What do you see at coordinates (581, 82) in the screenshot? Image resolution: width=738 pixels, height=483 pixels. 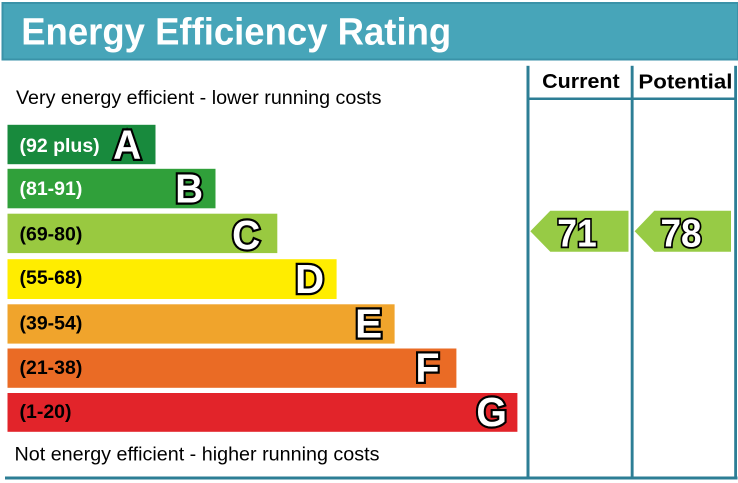 I see `svg-text: Current` at bounding box center [581, 82].